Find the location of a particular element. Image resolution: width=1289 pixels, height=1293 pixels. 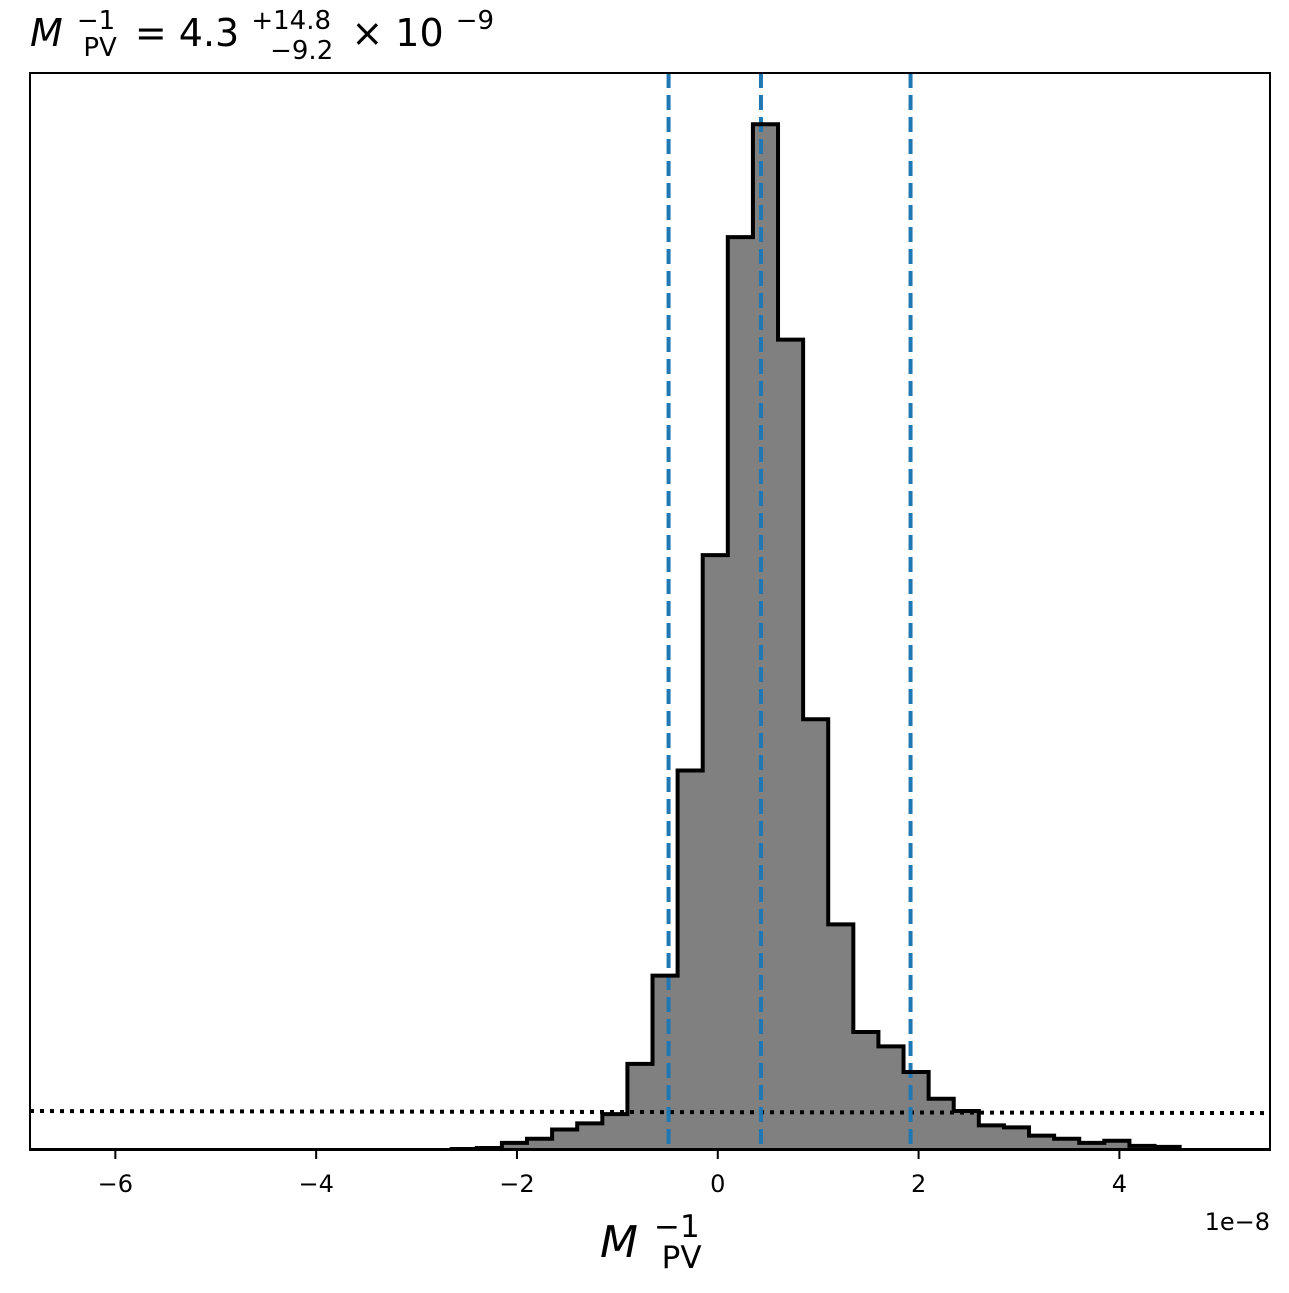

x-axis-label: M −1 PV is located at coordinates (657, 1236).